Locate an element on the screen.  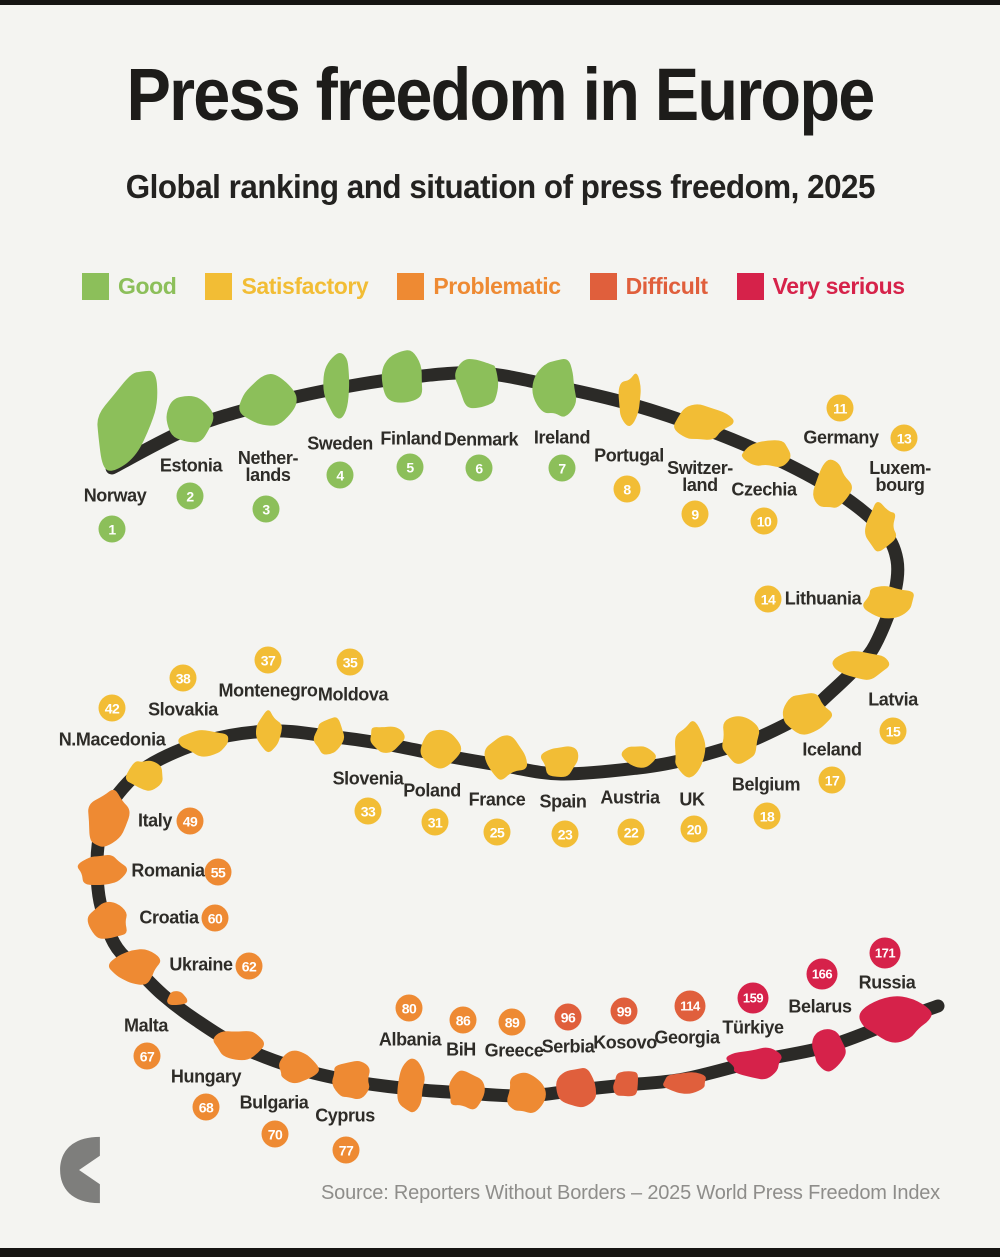
country-label: Romania is located at coordinates (168, 870).